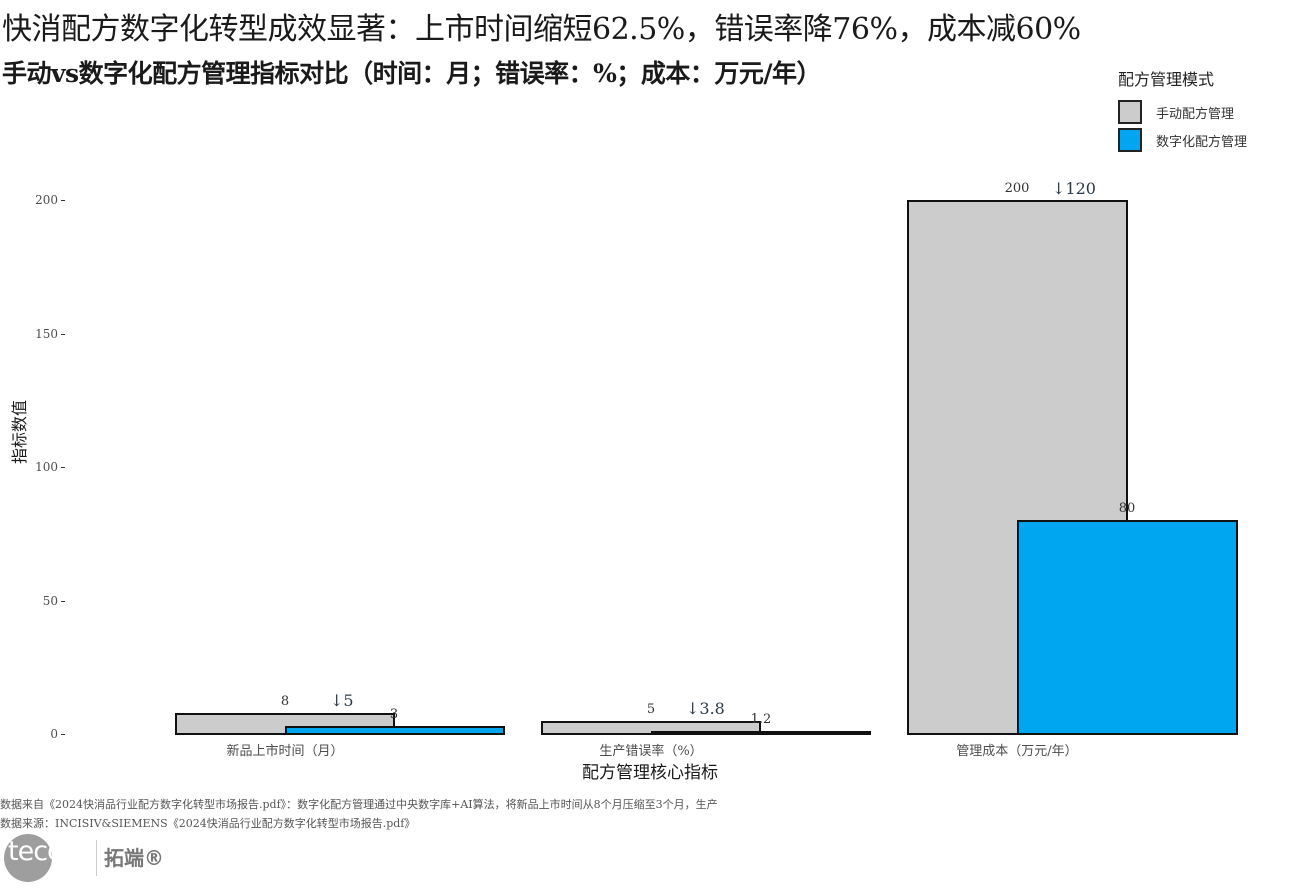 Image resolution: width=1290 pixels, height=894 pixels. Describe the element at coordinates (285, 701) in the screenshot. I see `value-label-manual-time: 8` at that location.